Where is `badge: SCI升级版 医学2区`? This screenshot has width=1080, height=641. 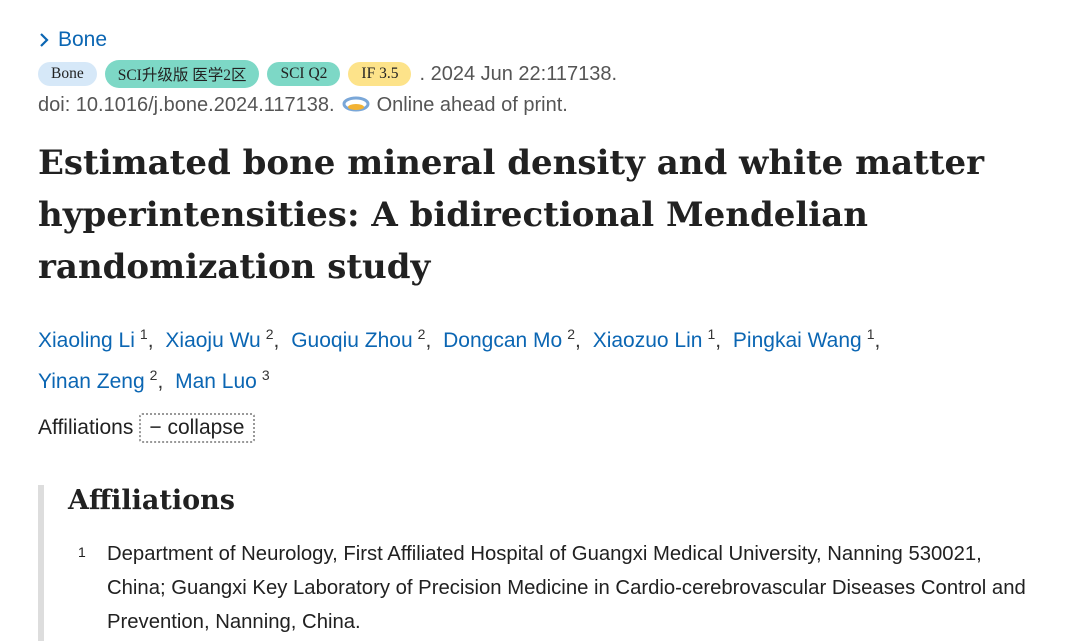
badge: SCI升级版 医学2区 is located at coordinates (182, 74).